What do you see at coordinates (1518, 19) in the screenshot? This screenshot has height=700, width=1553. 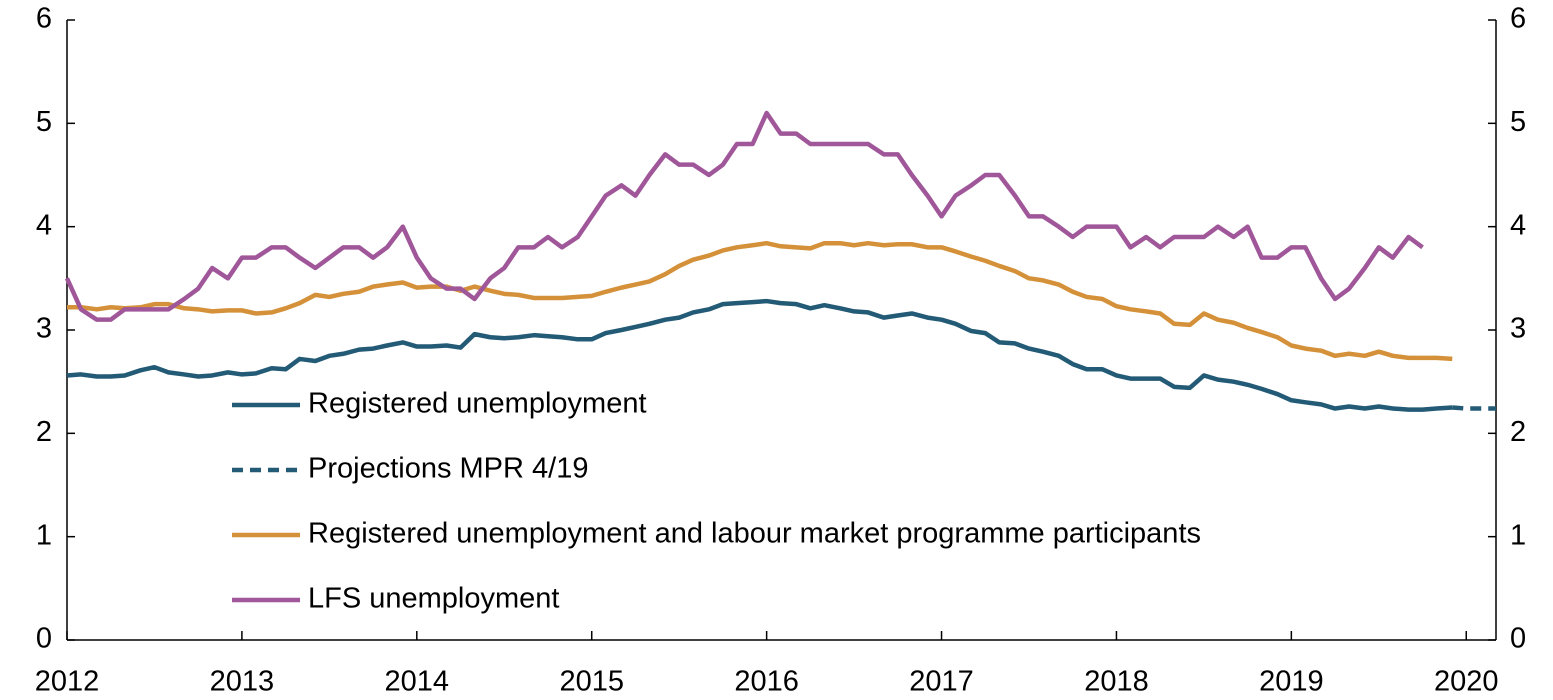 I see `y2-tick-label: 6` at bounding box center [1518, 19].